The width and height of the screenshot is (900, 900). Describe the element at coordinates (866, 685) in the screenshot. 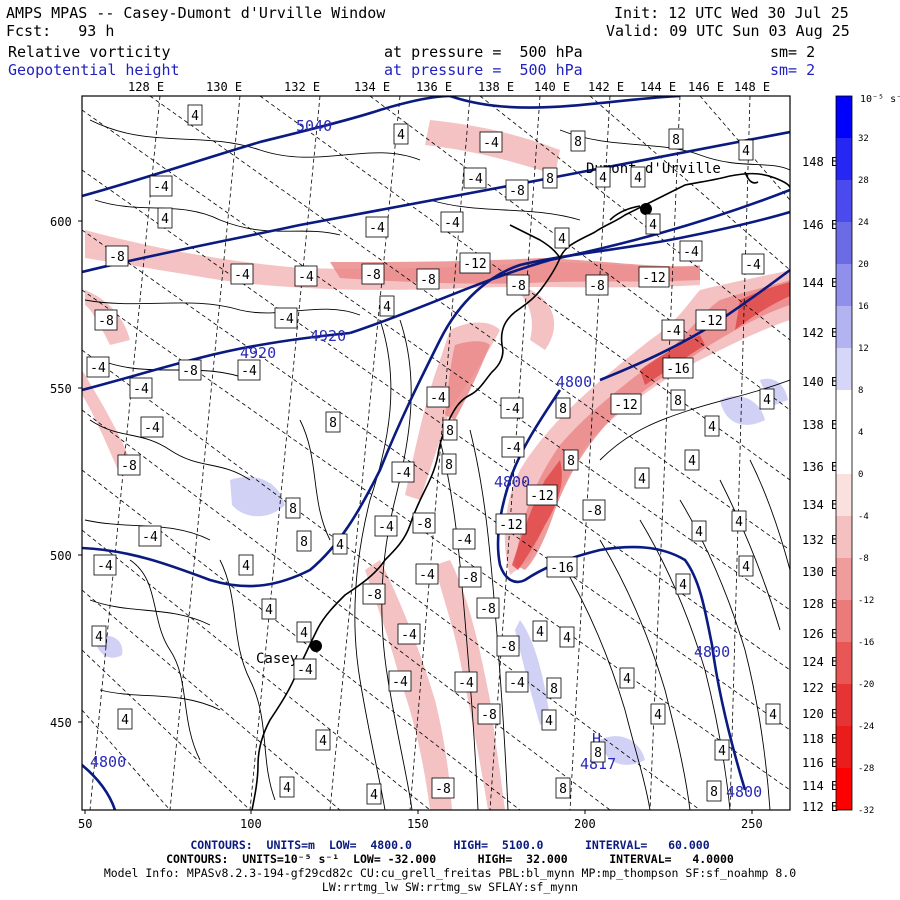

I see `colorbar-label: -20` at that location.